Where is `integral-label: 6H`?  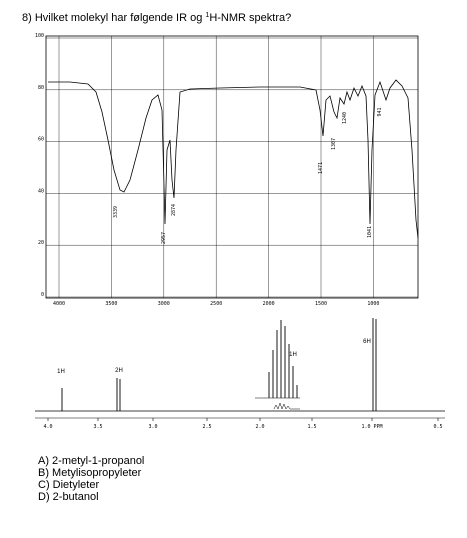
integral-label: 6H is located at coordinates (367, 342).